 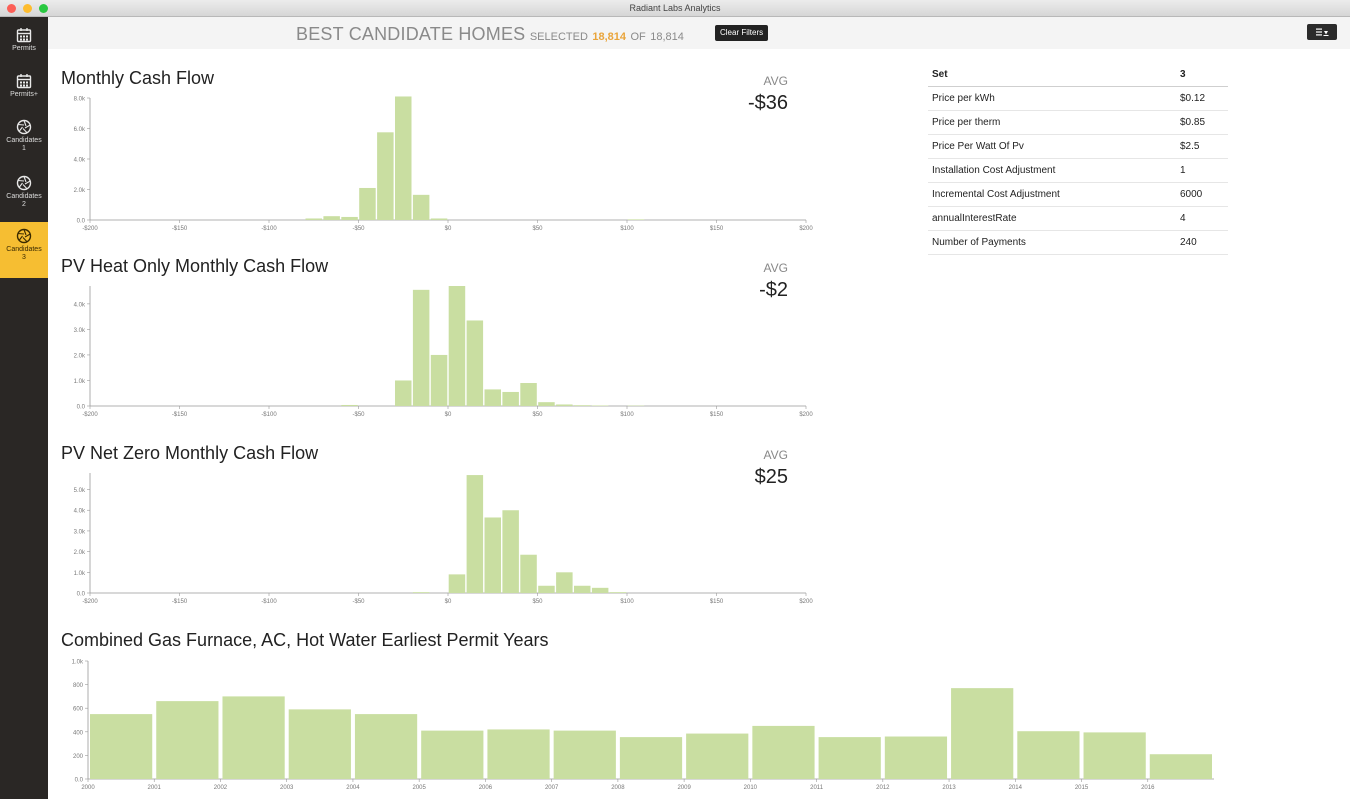 I want to click on setting-name: Installation Cost Adjustment, so click(x=1052, y=170).